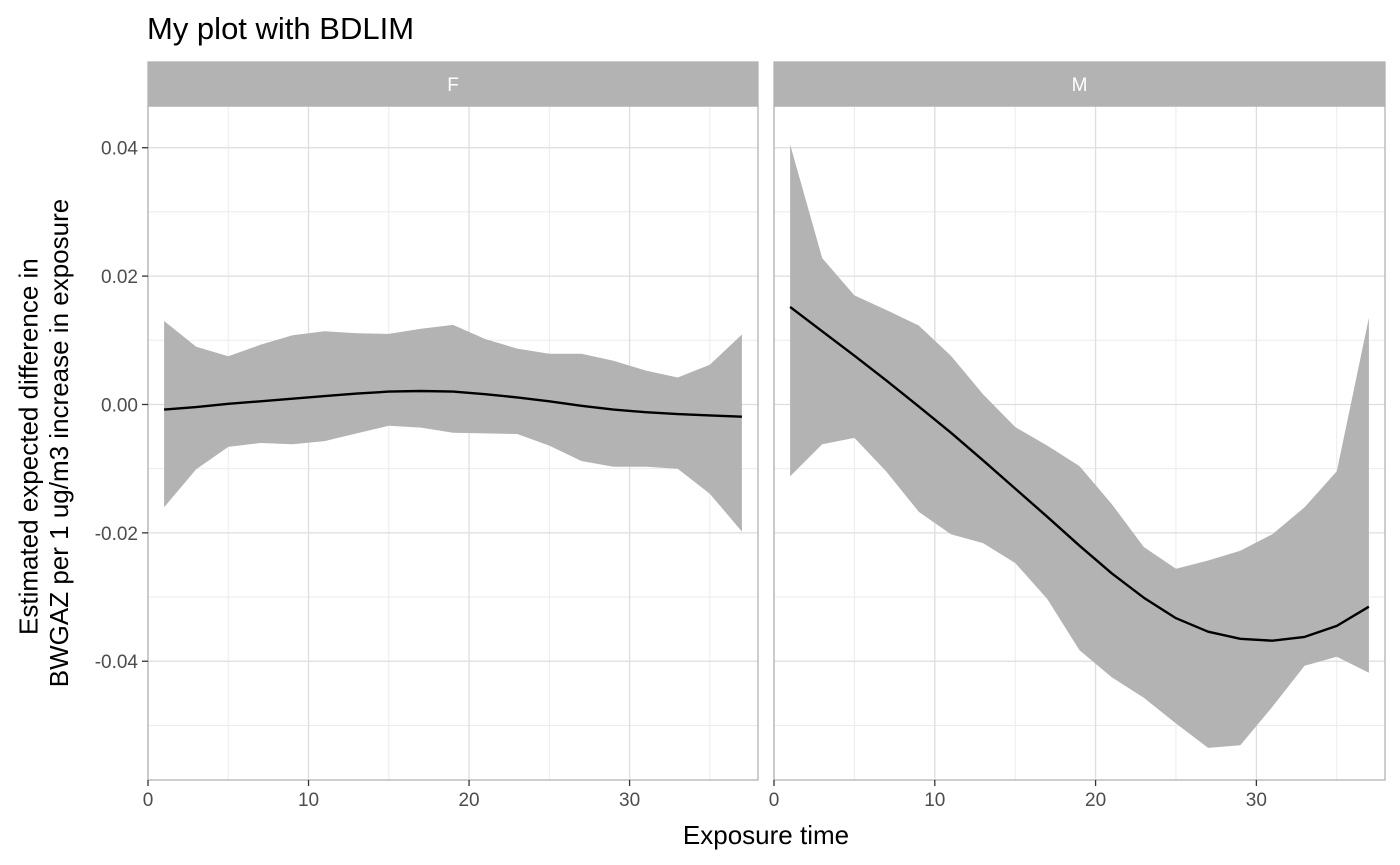  I want to click on estimate-line-f, so click(453, 403).